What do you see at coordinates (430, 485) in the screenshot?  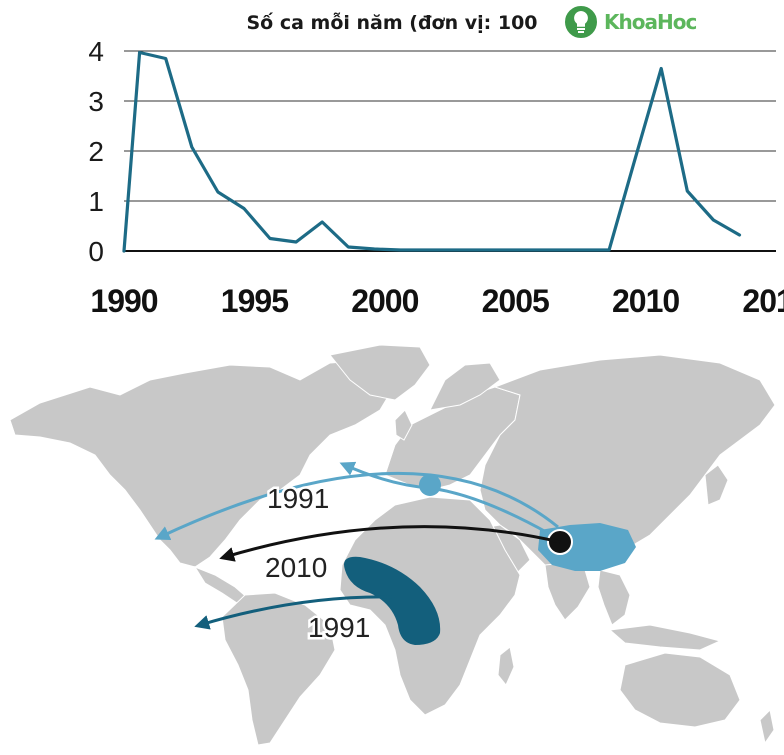 I see `caspian-region` at bounding box center [430, 485].